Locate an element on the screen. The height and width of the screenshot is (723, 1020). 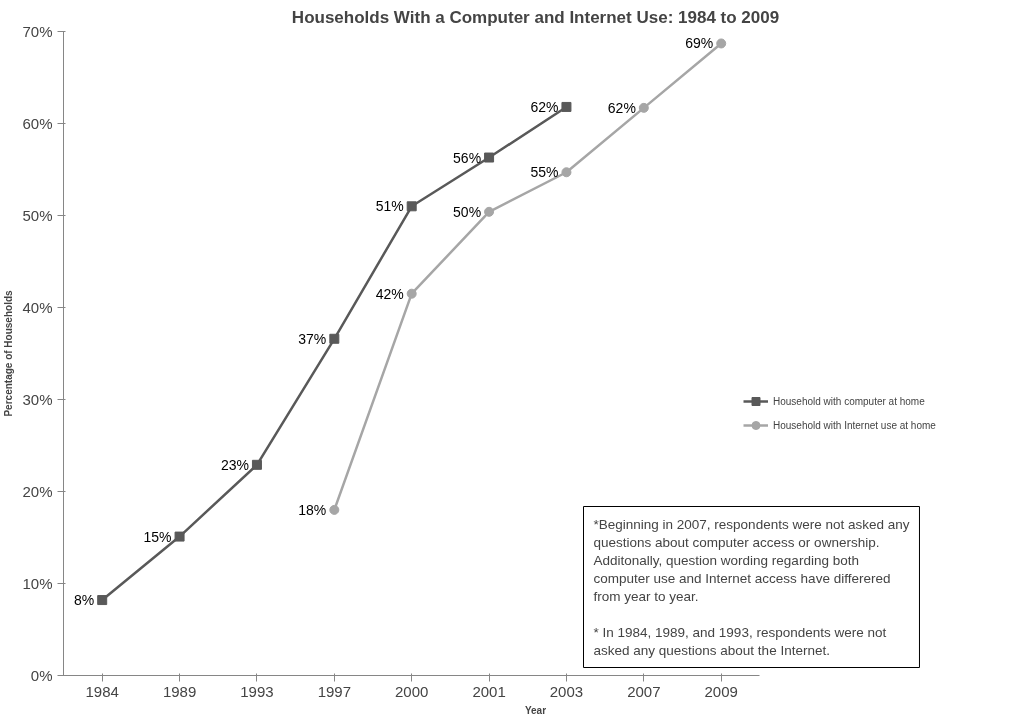
legend-label: Household with Internet use at home is located at coordinates (854, 425).